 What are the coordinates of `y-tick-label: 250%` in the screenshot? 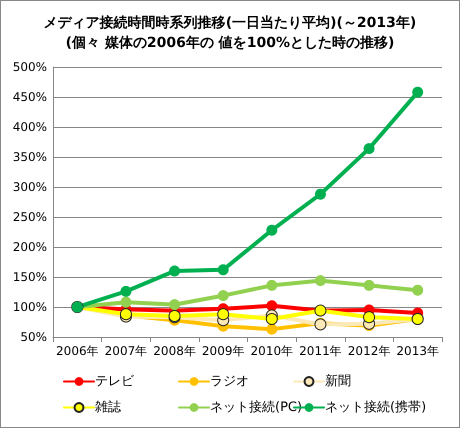 It's located at (29, 217).